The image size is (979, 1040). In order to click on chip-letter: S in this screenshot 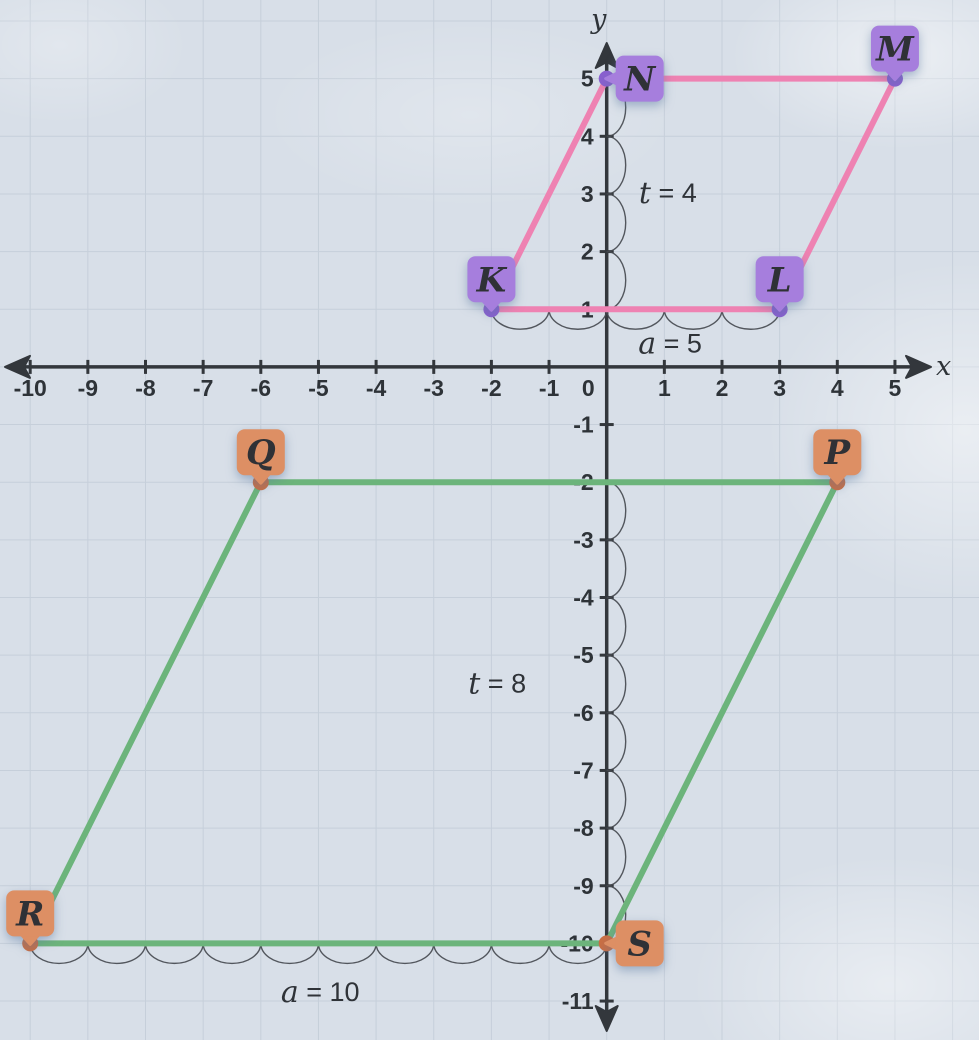, I will do `click(639, 944)`.